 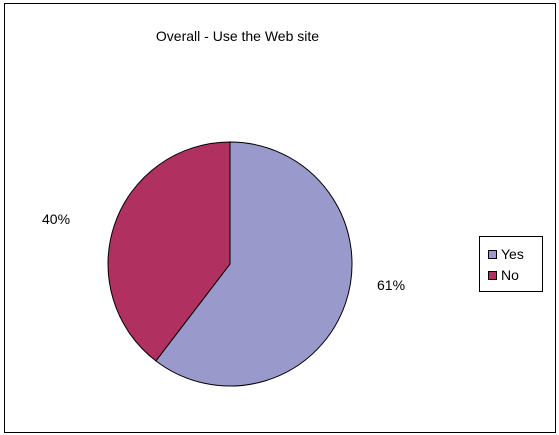 I want to click on legend-item-yes: Yes, so click(x=506, y=254).